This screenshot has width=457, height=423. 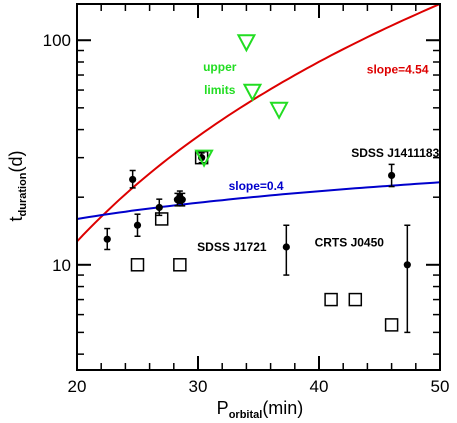 I want to click on x-axis-label: Porbital(min), so click(x=260, y=409).